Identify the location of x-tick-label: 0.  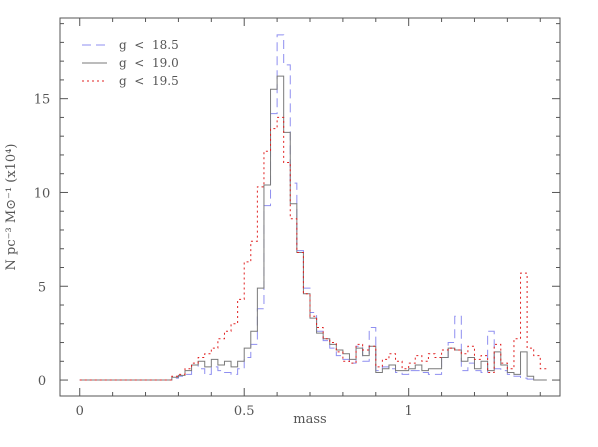
(80, 411).